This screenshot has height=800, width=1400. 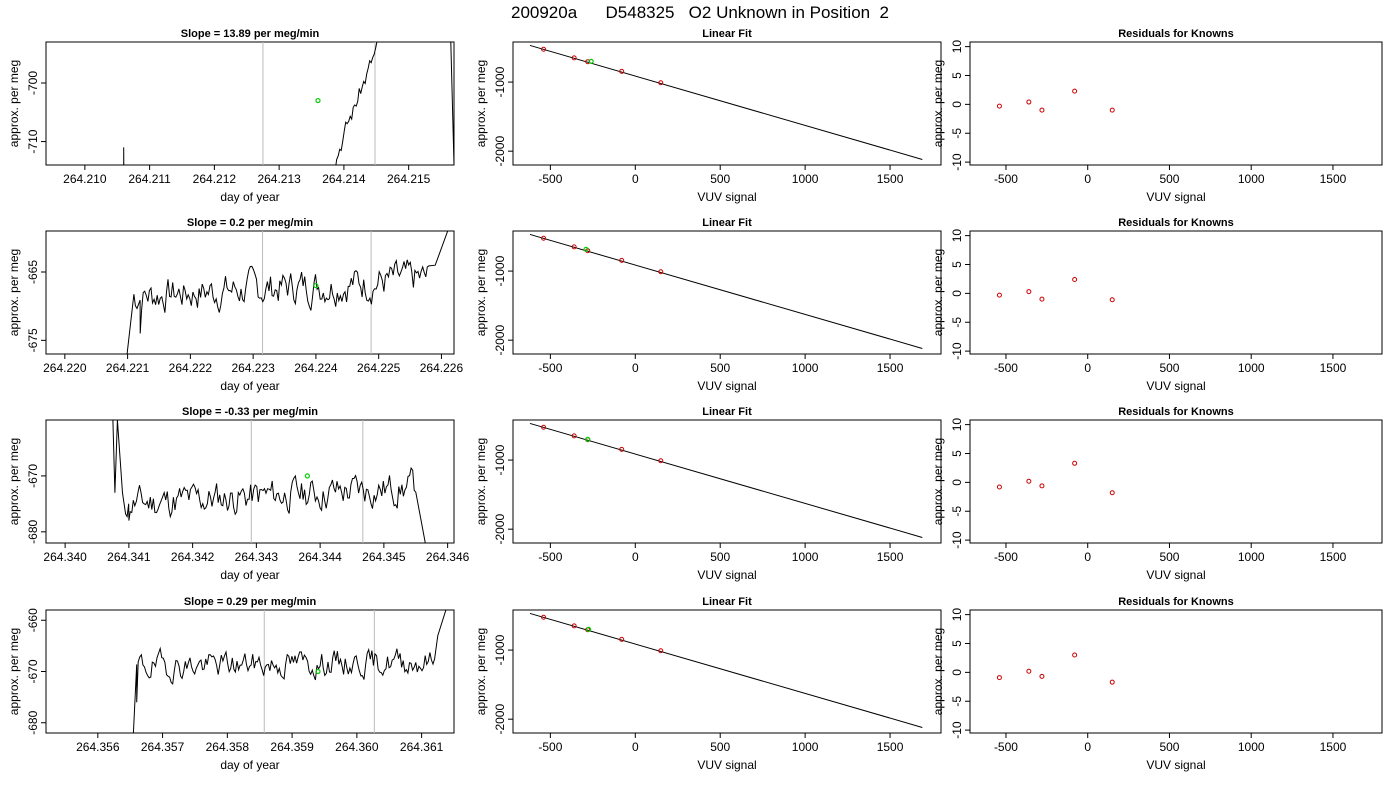 I want to click on x-tick-label: 264.343, so click(x=257, y=557).